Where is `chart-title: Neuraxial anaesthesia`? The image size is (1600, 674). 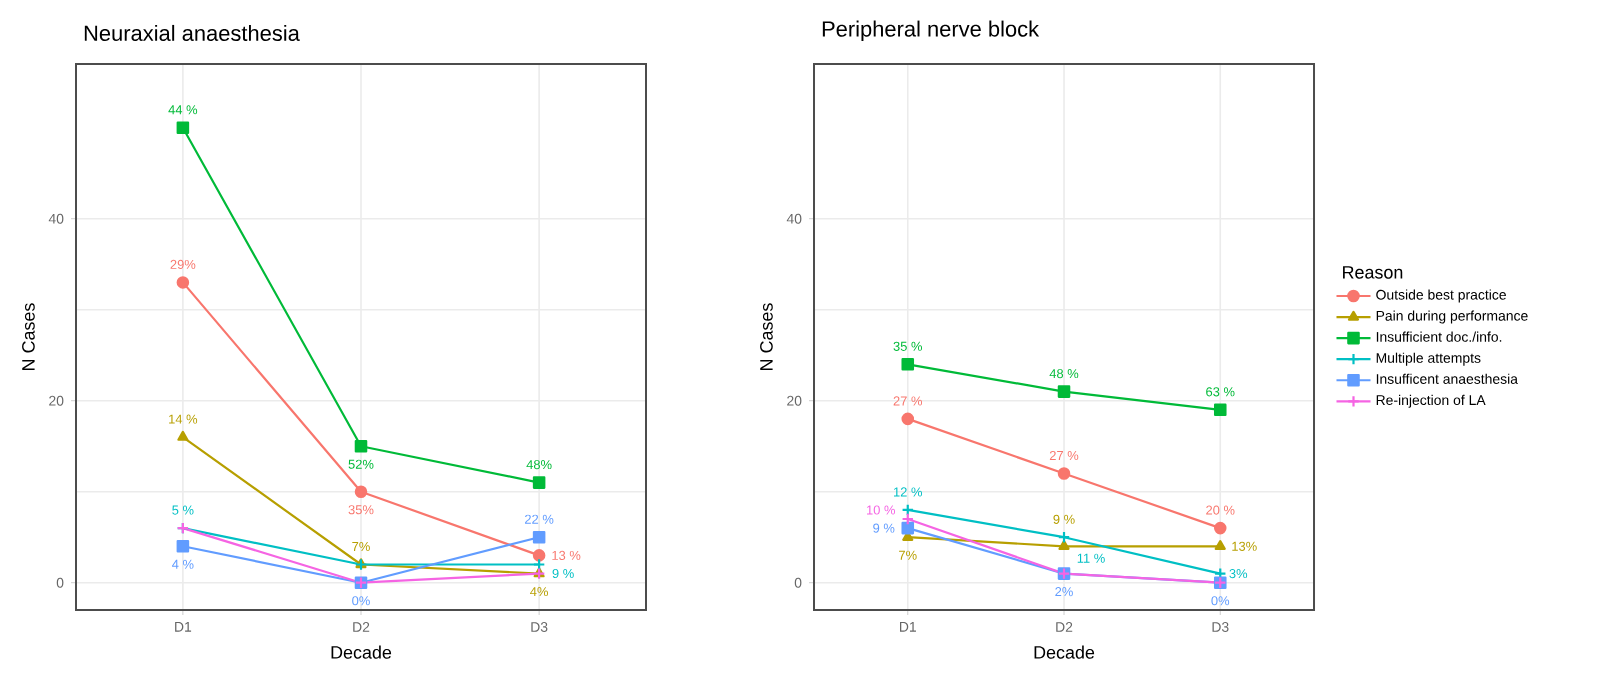
chart-title: Neuraxial anaesthesia is located at coordinates (192, 33).